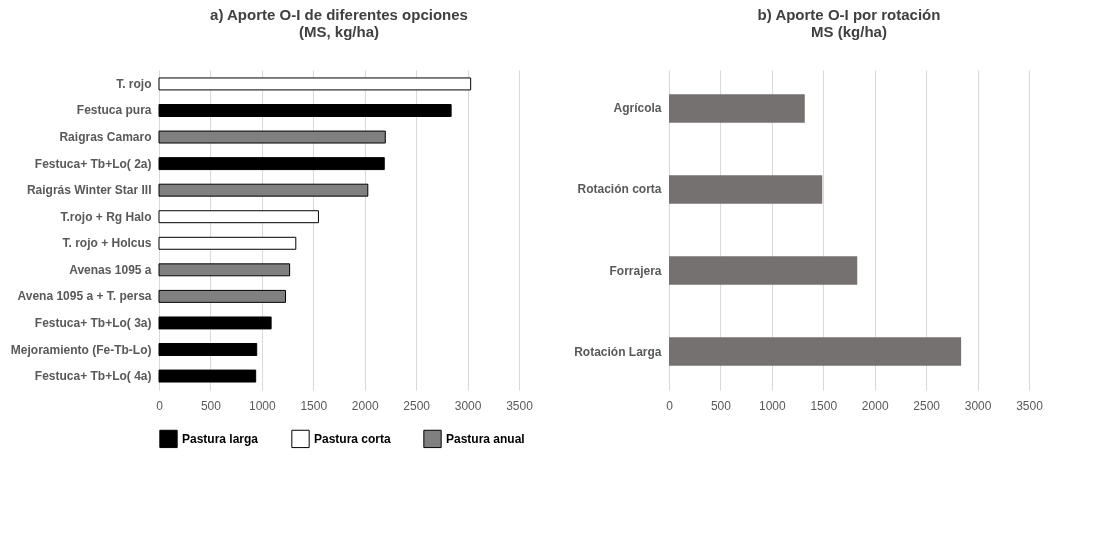 This screenshot has height=552, width=1102. Describe the element at coordinates (485, 438) in the screenshot. I see `legend-label: Pastura anual` at that location.